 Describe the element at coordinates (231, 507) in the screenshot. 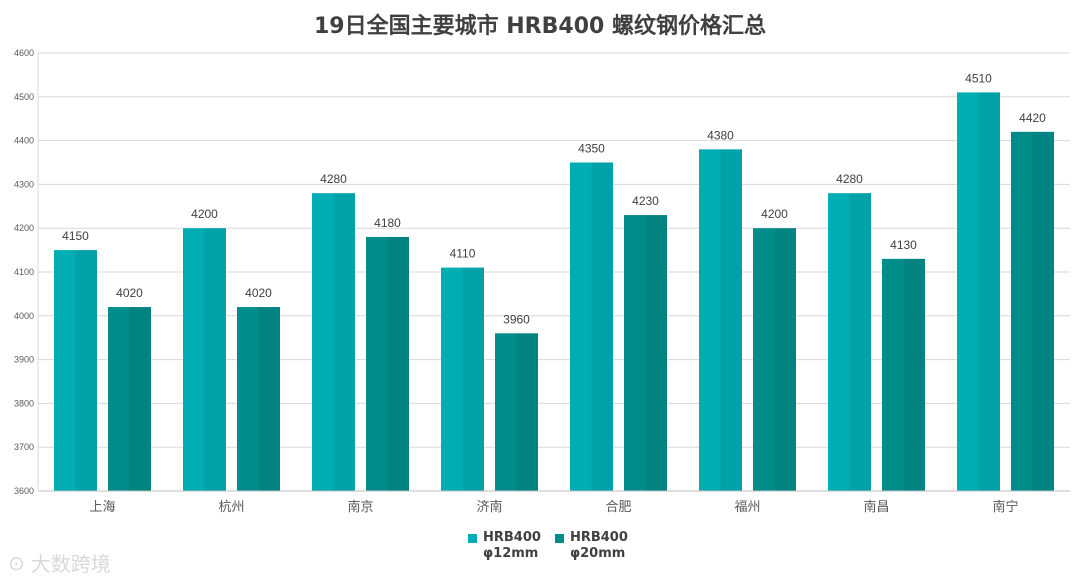

I see `x-tick-label: 杭州` at that location.